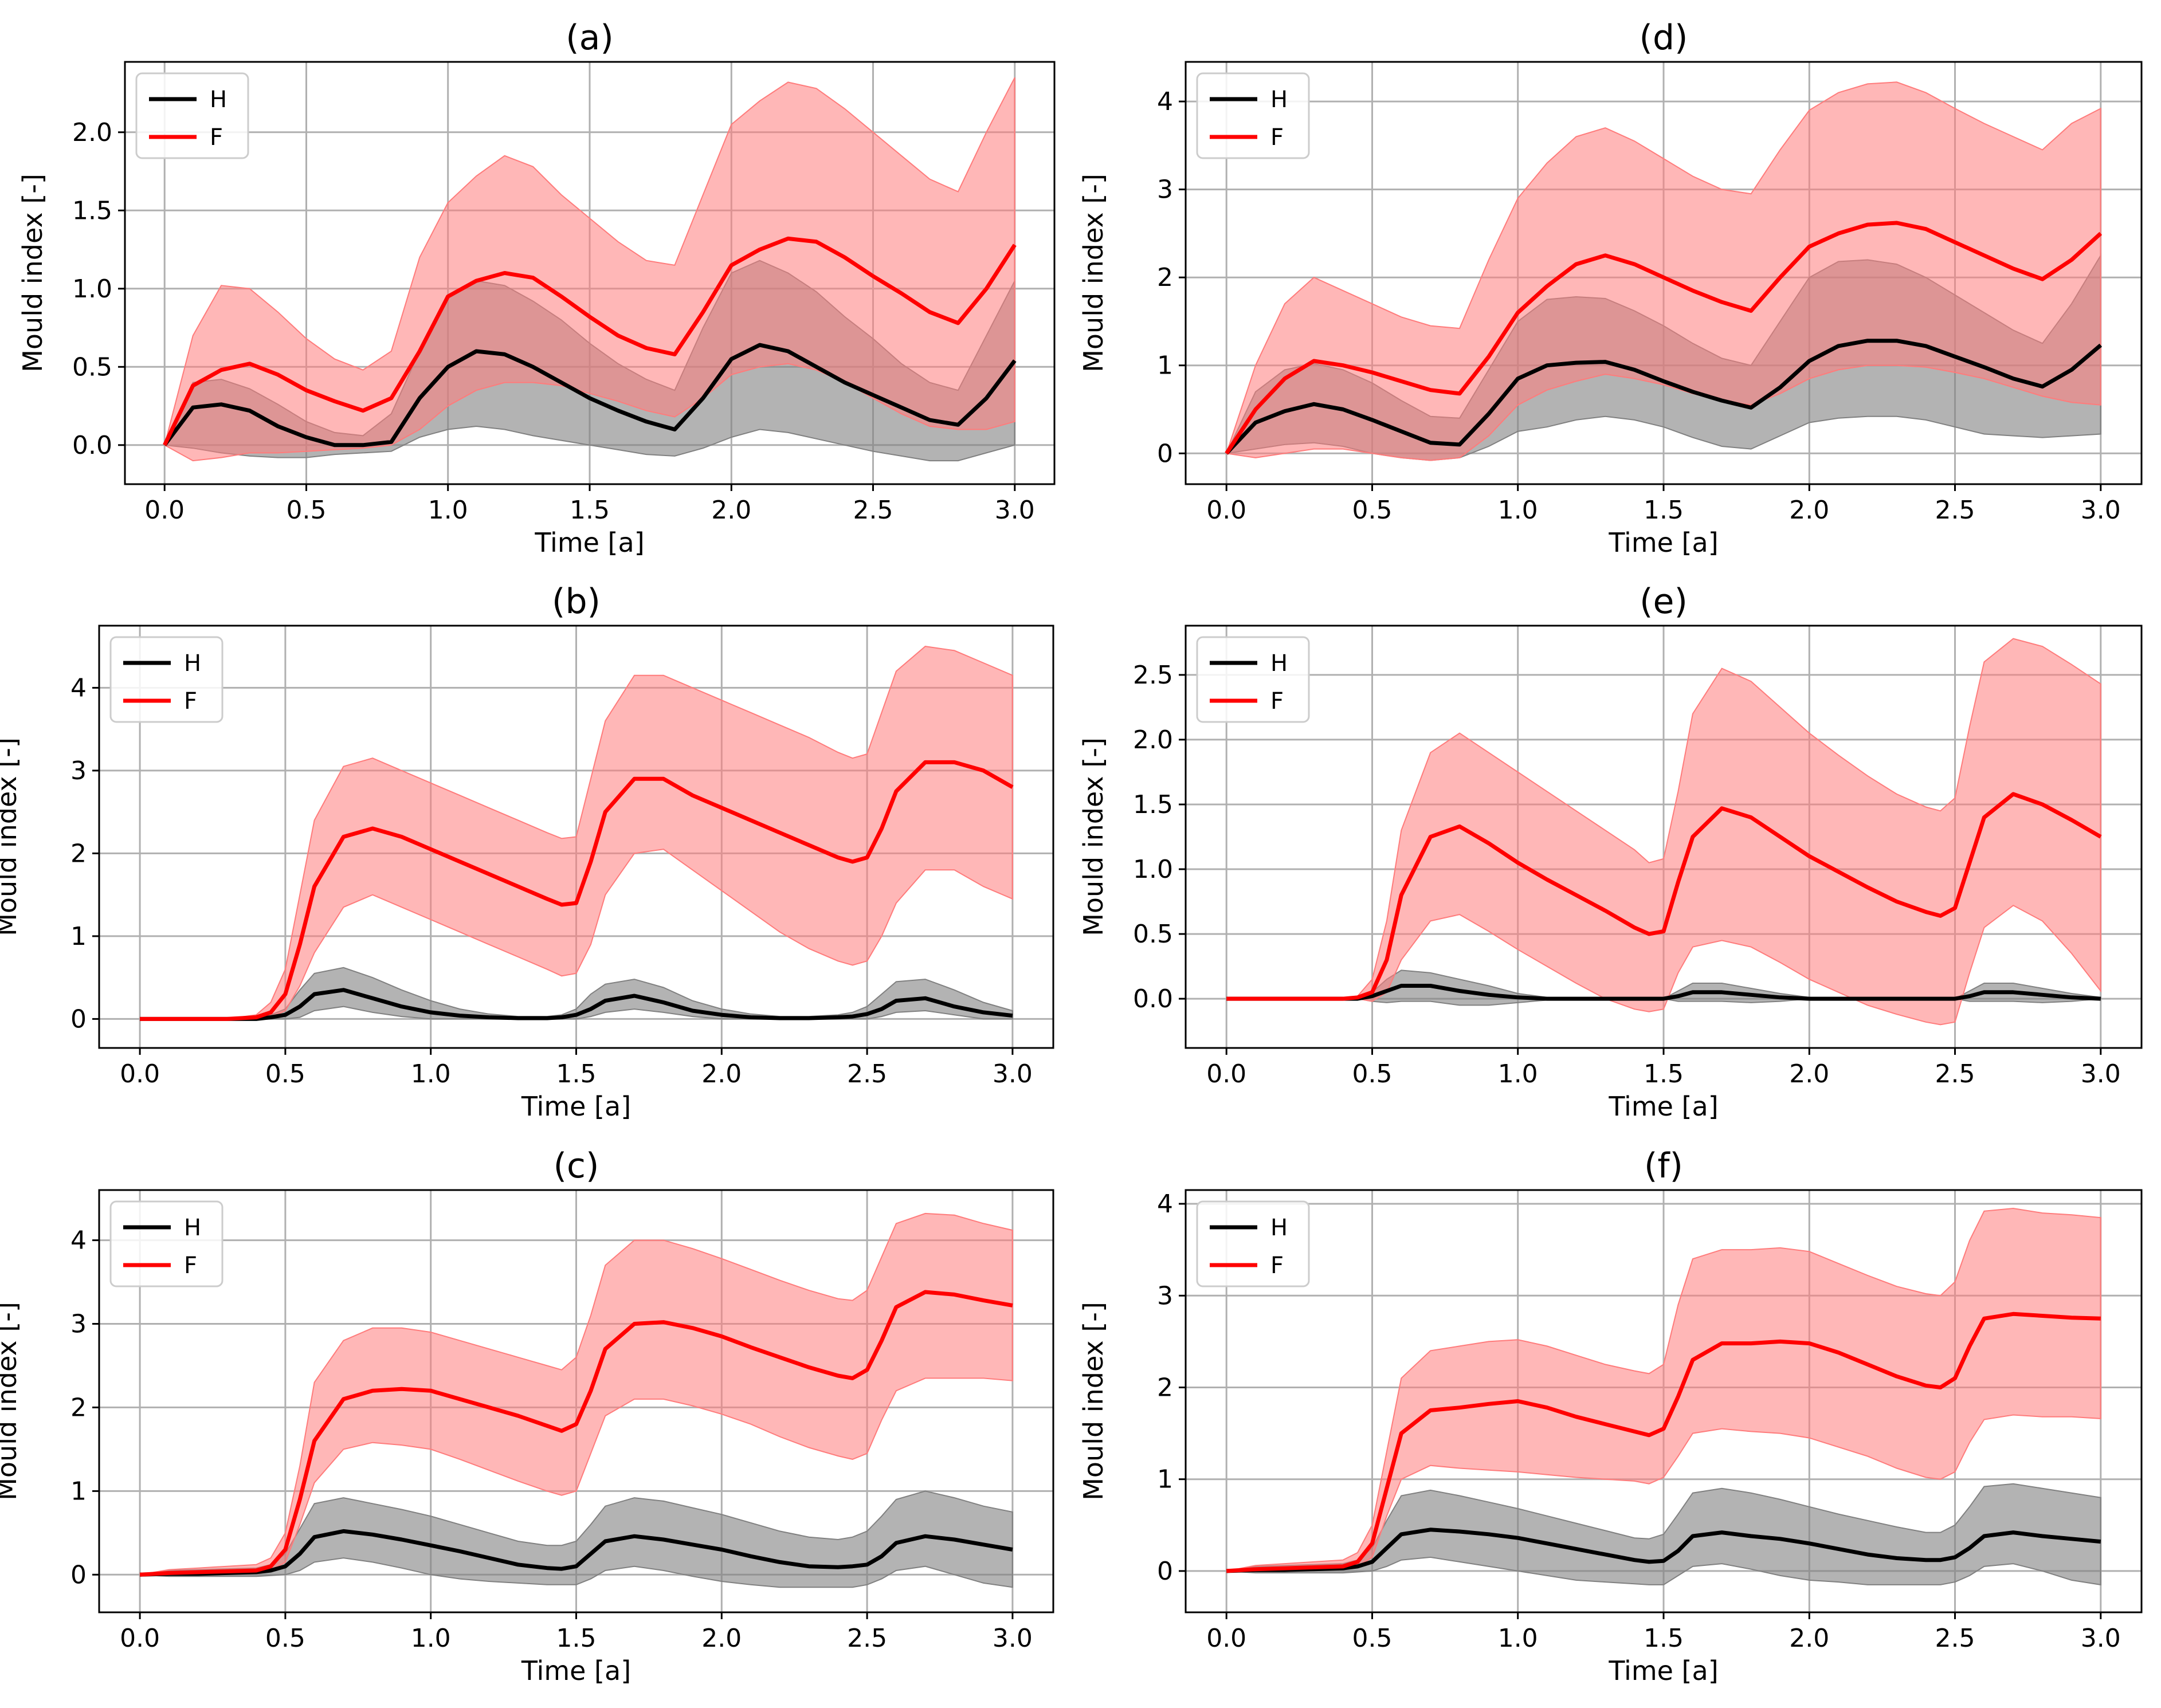 Image resolution: width=2161 pixels, height=1708 pixels. I want to click on panel-title: (f), so click(1663, 1166).